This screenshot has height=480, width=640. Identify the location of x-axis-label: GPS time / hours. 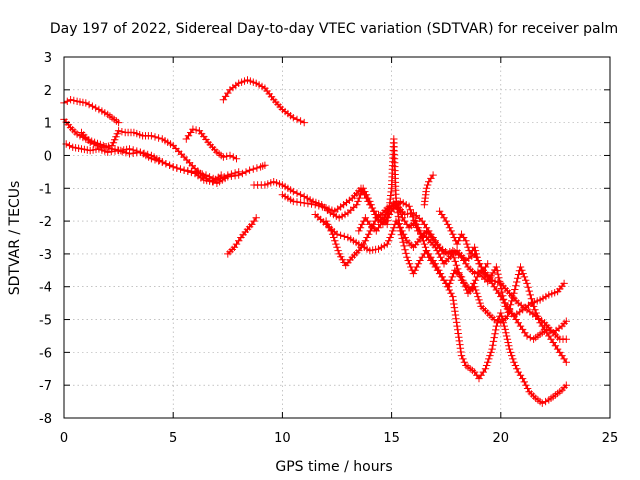
(333, 467).